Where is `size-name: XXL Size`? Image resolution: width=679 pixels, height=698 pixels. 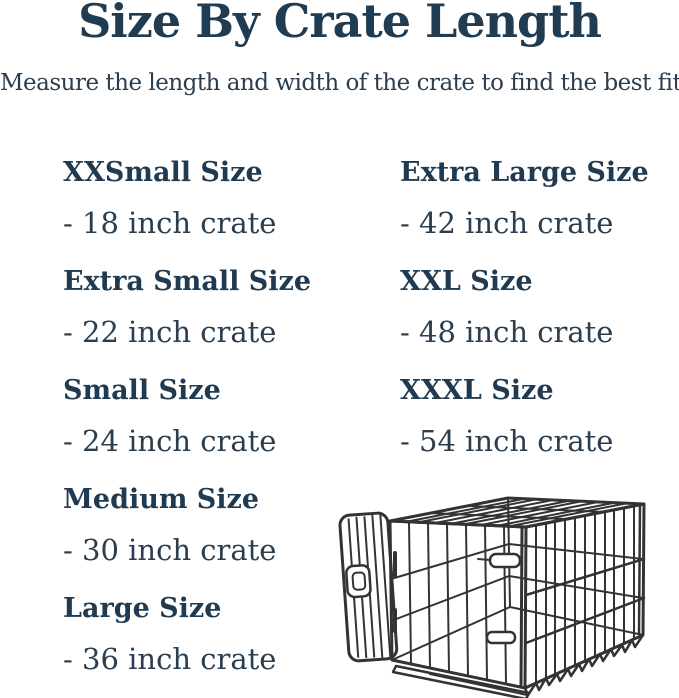 size-name: XXL Size is located at coordinates (466, 281).